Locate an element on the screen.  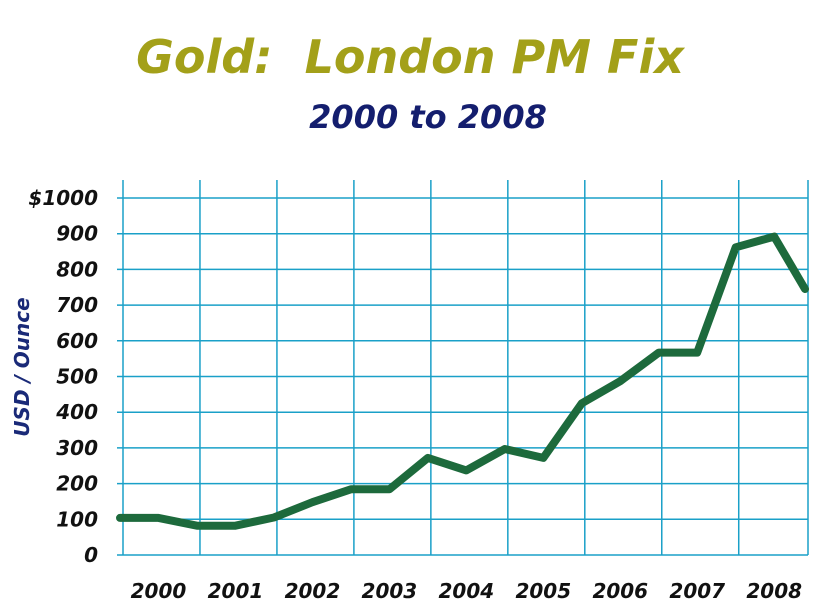
x-tick-label: 2002 is located at coordinates (313, 591).